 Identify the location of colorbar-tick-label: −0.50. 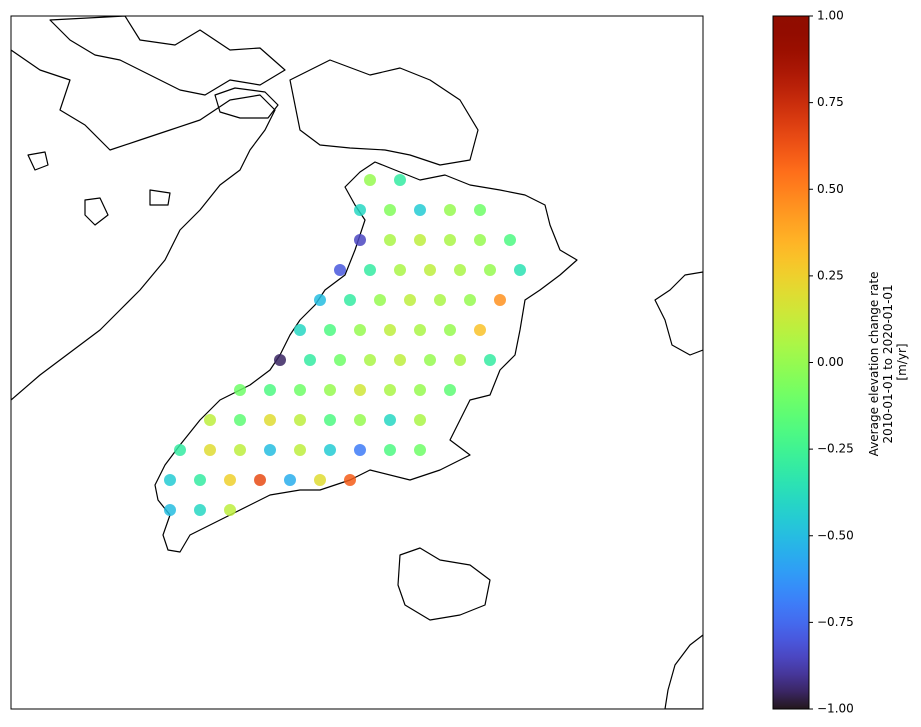
(835, 535).